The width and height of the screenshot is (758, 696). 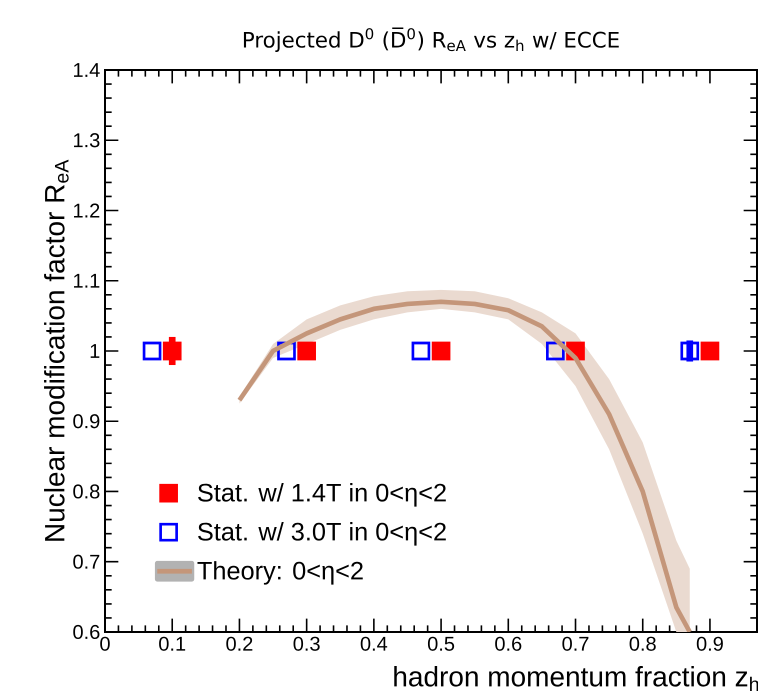 I want to click on y-tick-label: 1.2, so click(x=87, y=211).